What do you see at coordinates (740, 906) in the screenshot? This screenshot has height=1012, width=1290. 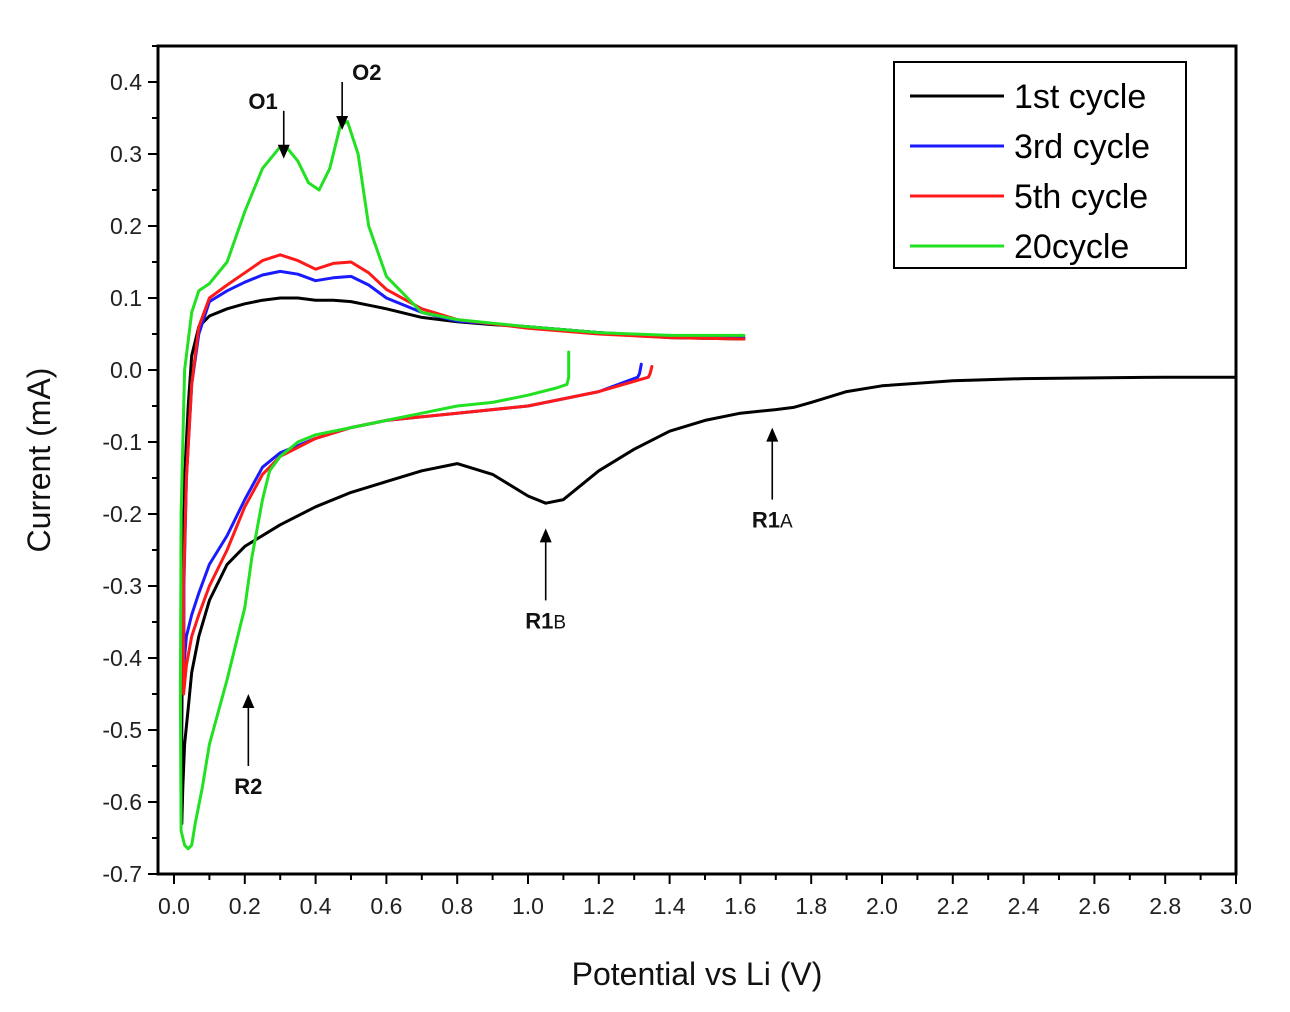 I see `x-tick-label: 1.6` at bounding box center [740, 906].